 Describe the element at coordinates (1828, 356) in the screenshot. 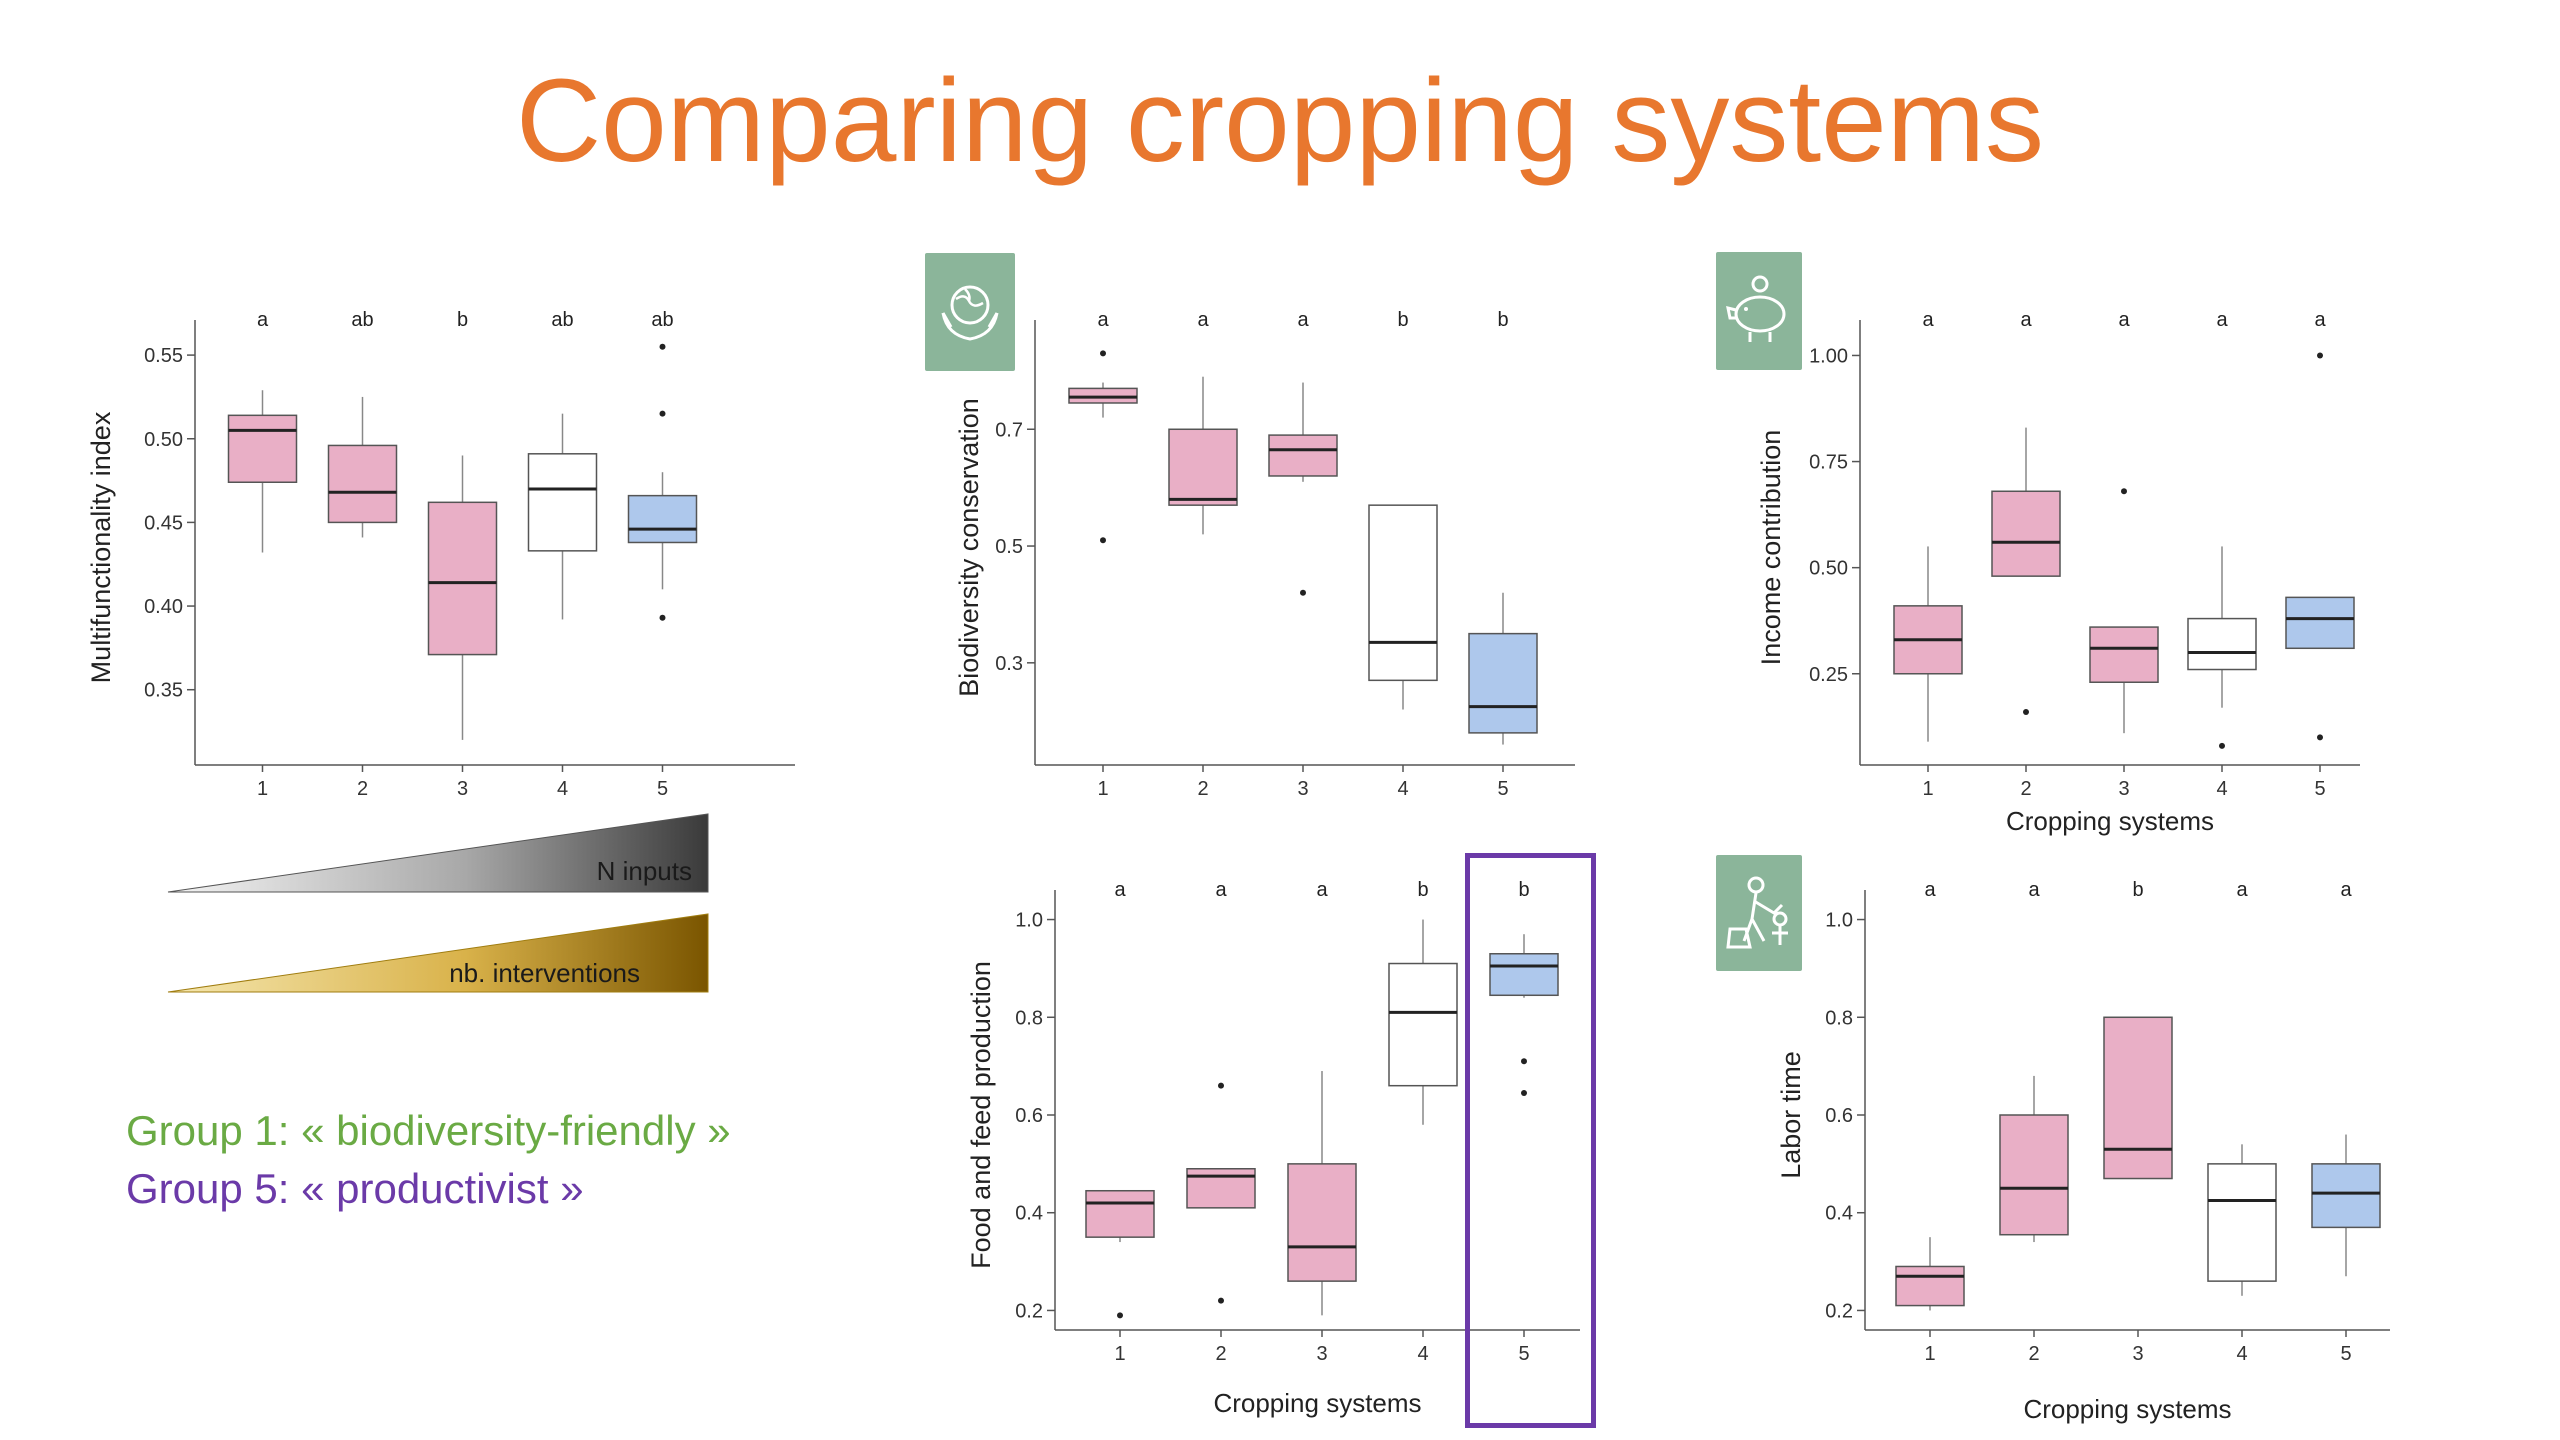

I see `y-tick-label: 1.00` at that location.